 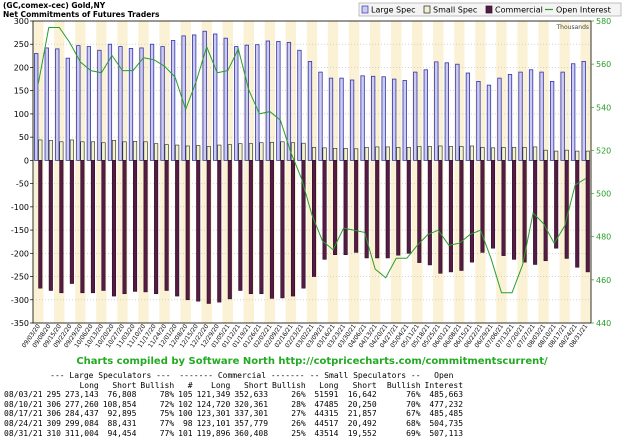 I want to click on table-subheader-row-cell: Interest, so click(x=444, y=385).